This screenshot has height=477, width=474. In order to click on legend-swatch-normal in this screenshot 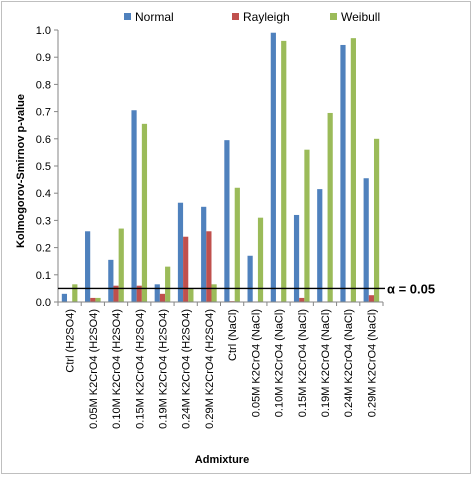, I will do `click(127, 16)`.